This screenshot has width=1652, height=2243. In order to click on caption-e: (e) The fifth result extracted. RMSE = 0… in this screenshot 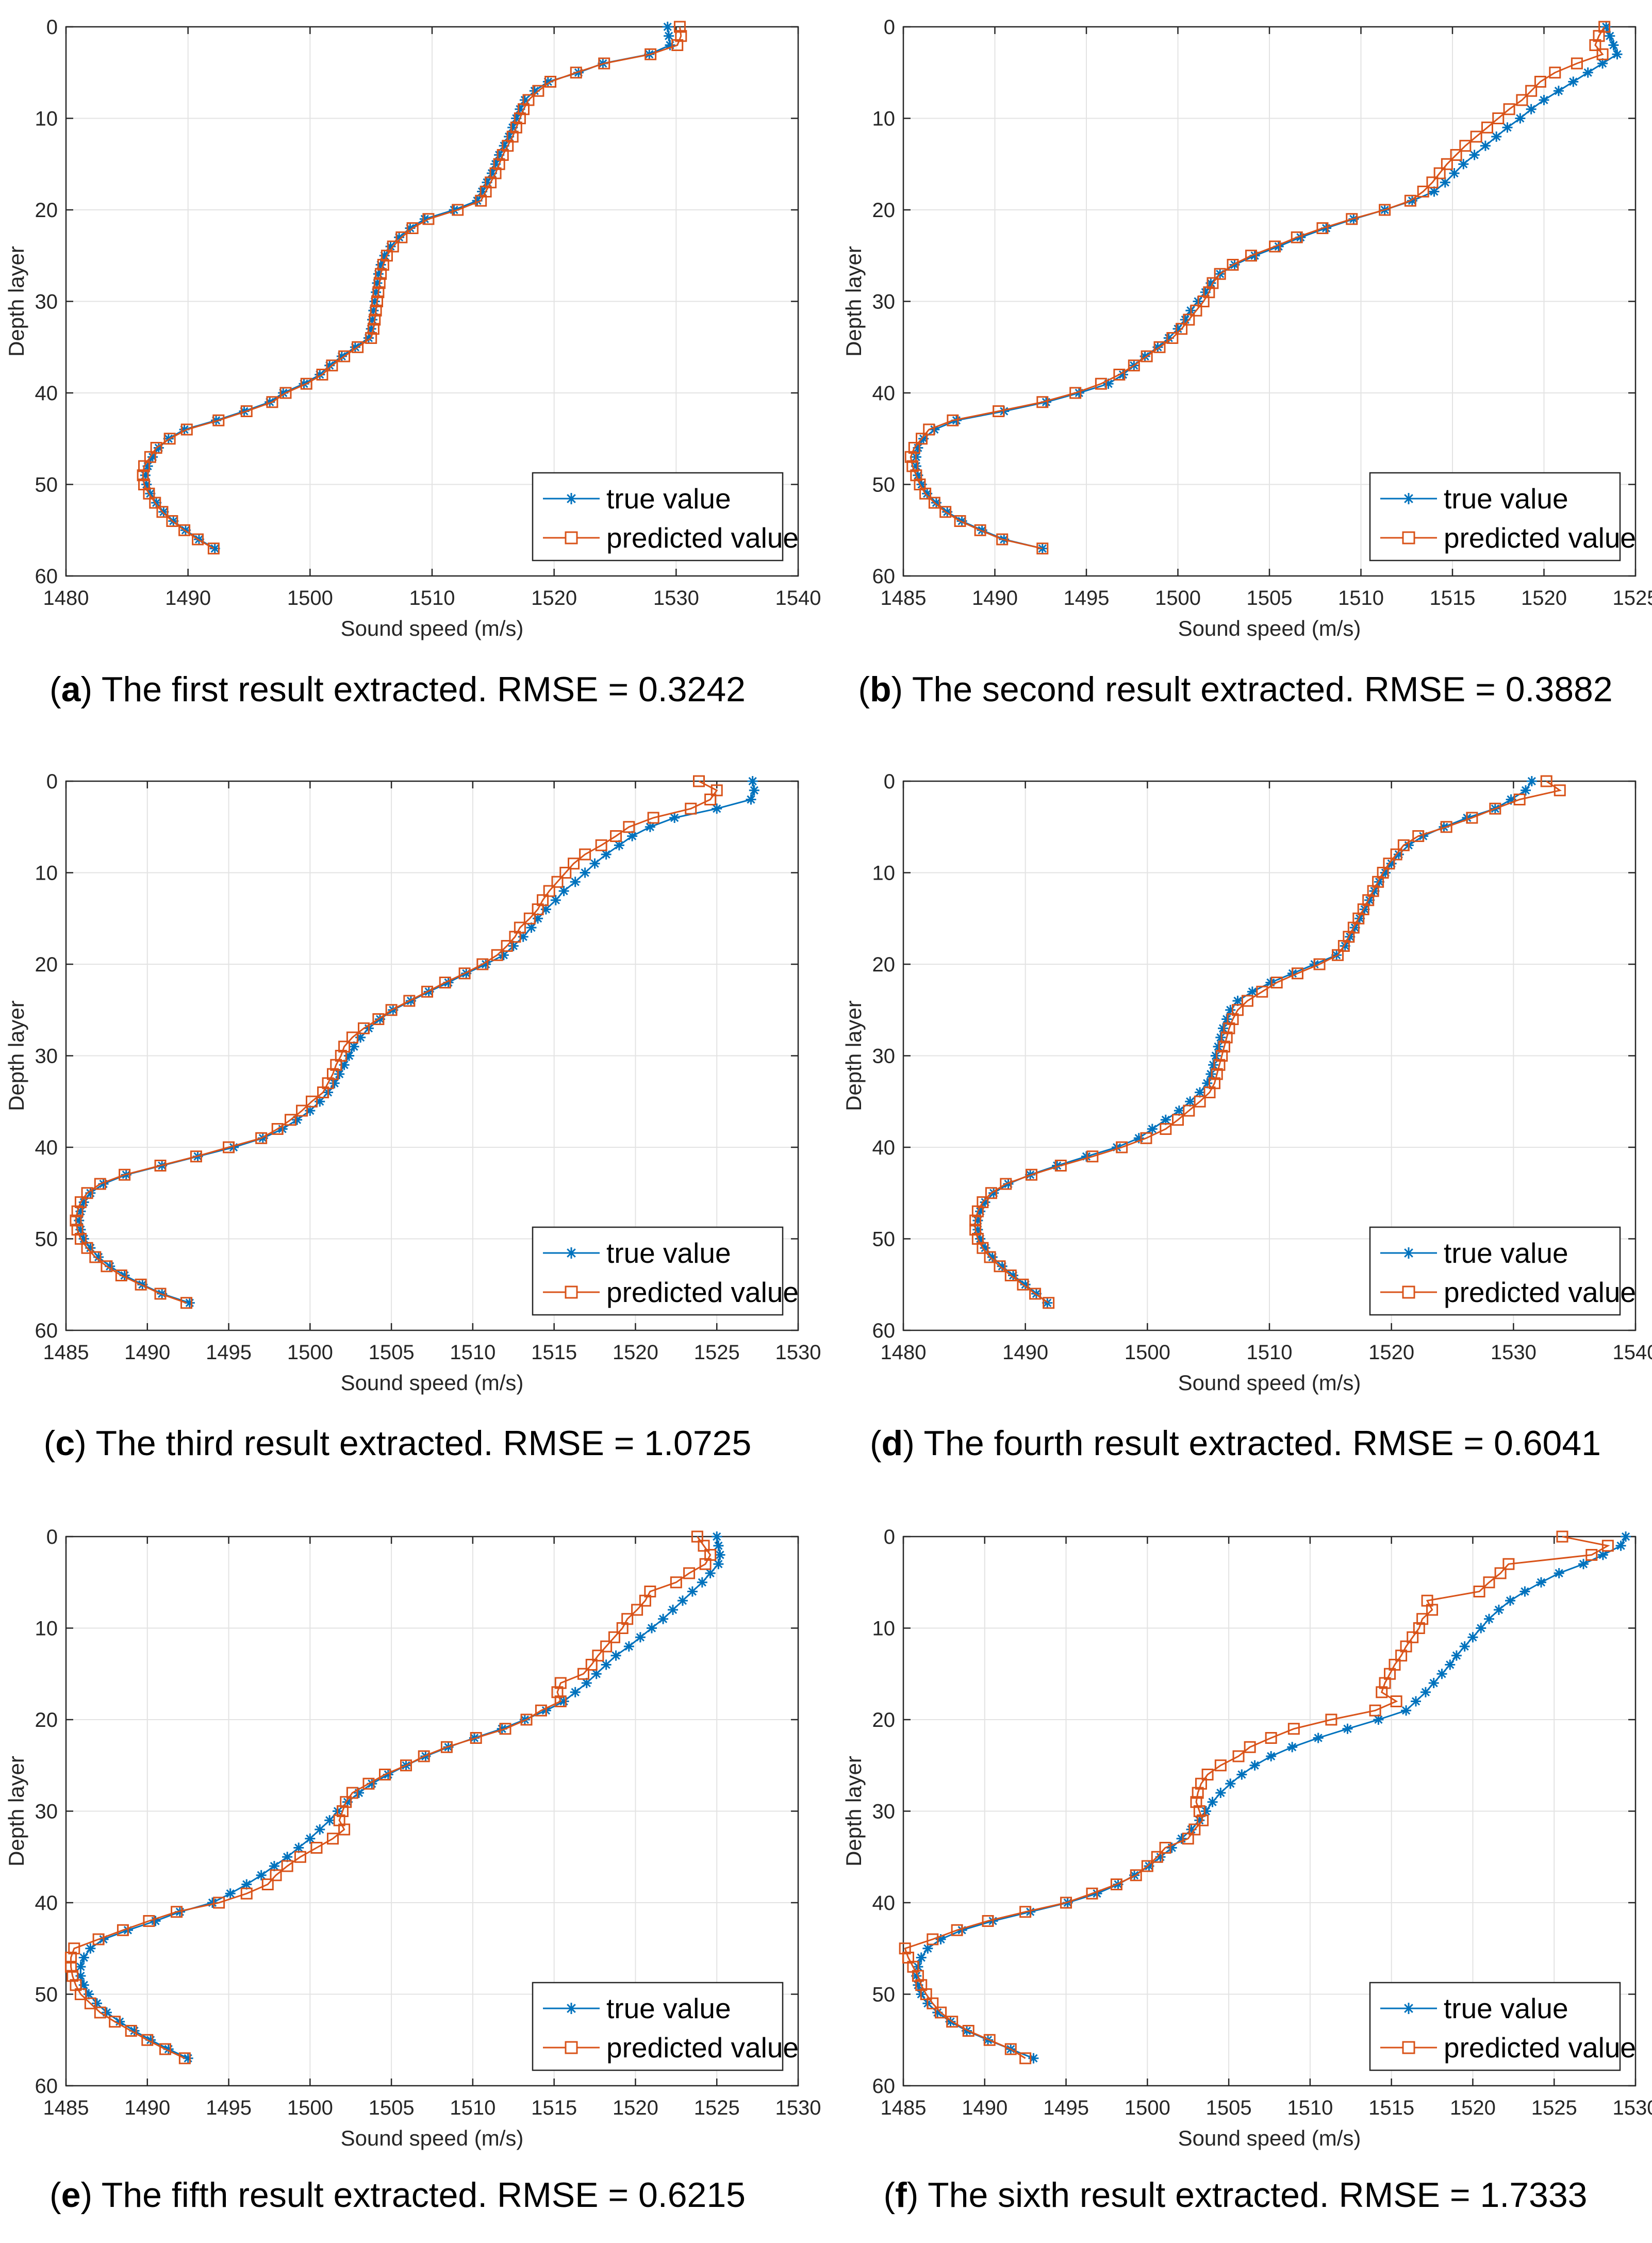, I will do `click(397, 2195)`.